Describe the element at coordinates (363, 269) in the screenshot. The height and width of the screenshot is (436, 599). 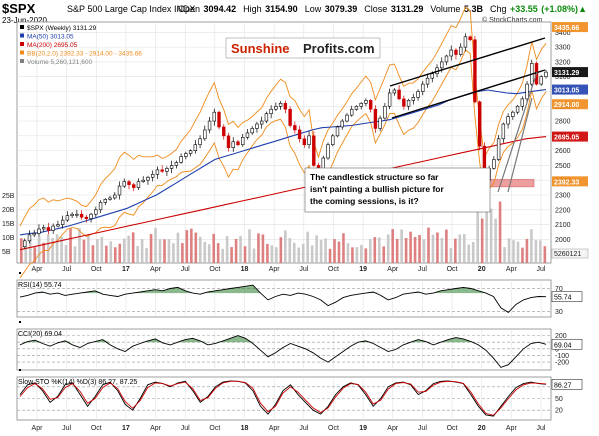
I see `x-tick-label: 19` at that location.